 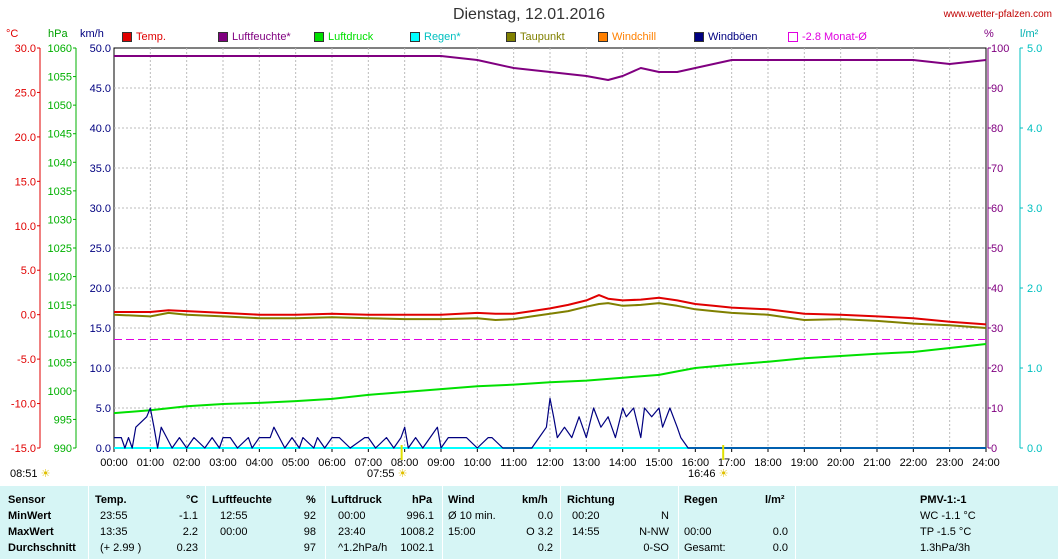 What do you see at coordinates (363, 548) in the screenshot?
I see `stats-cell-p-time: ^1.2hPa/h` at bounding box center [363, 548].